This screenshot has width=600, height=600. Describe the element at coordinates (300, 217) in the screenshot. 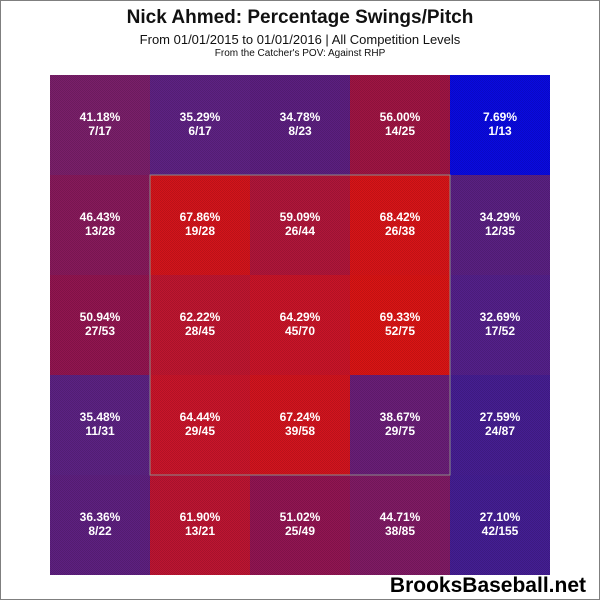

I see `zone-cell-percentage: 59.09%` at that location.